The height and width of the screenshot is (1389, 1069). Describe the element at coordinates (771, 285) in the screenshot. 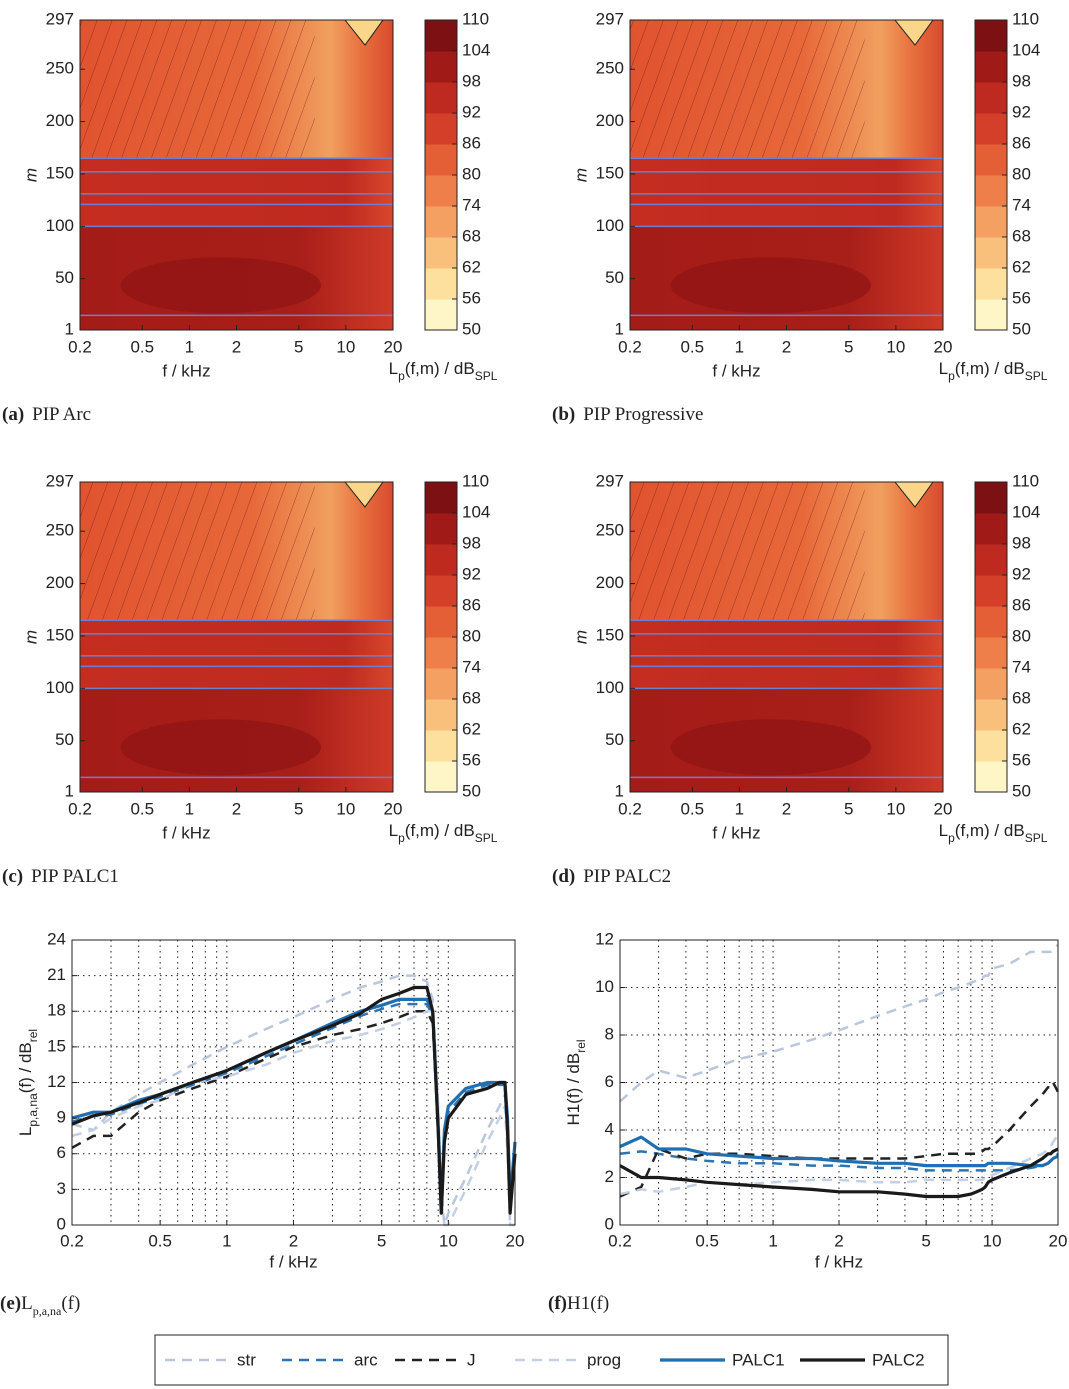

I see `heat-core` at that location.